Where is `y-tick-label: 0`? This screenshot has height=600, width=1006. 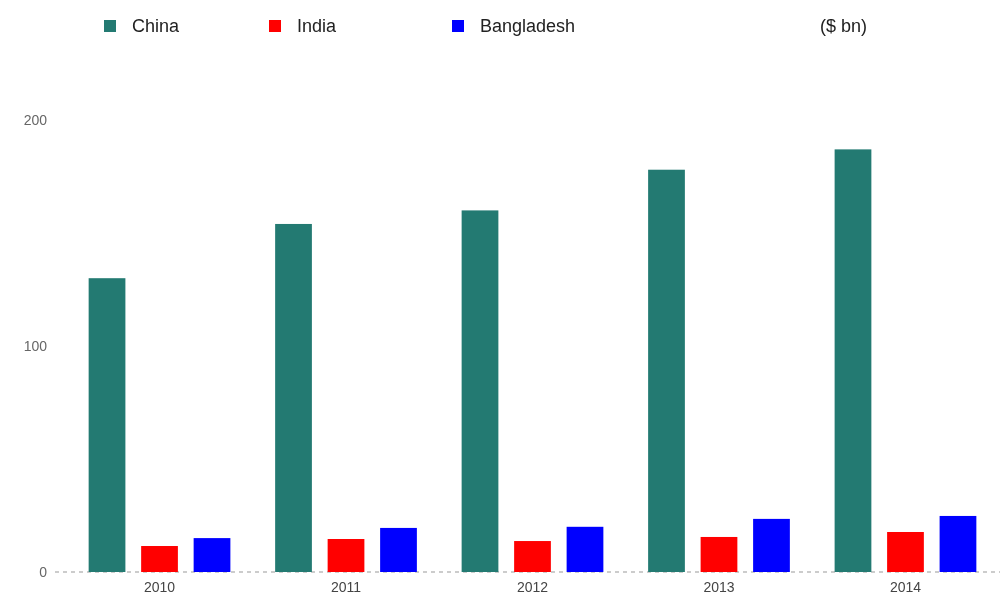
y-tick-label: 0 is located at coordinates (43, 571).